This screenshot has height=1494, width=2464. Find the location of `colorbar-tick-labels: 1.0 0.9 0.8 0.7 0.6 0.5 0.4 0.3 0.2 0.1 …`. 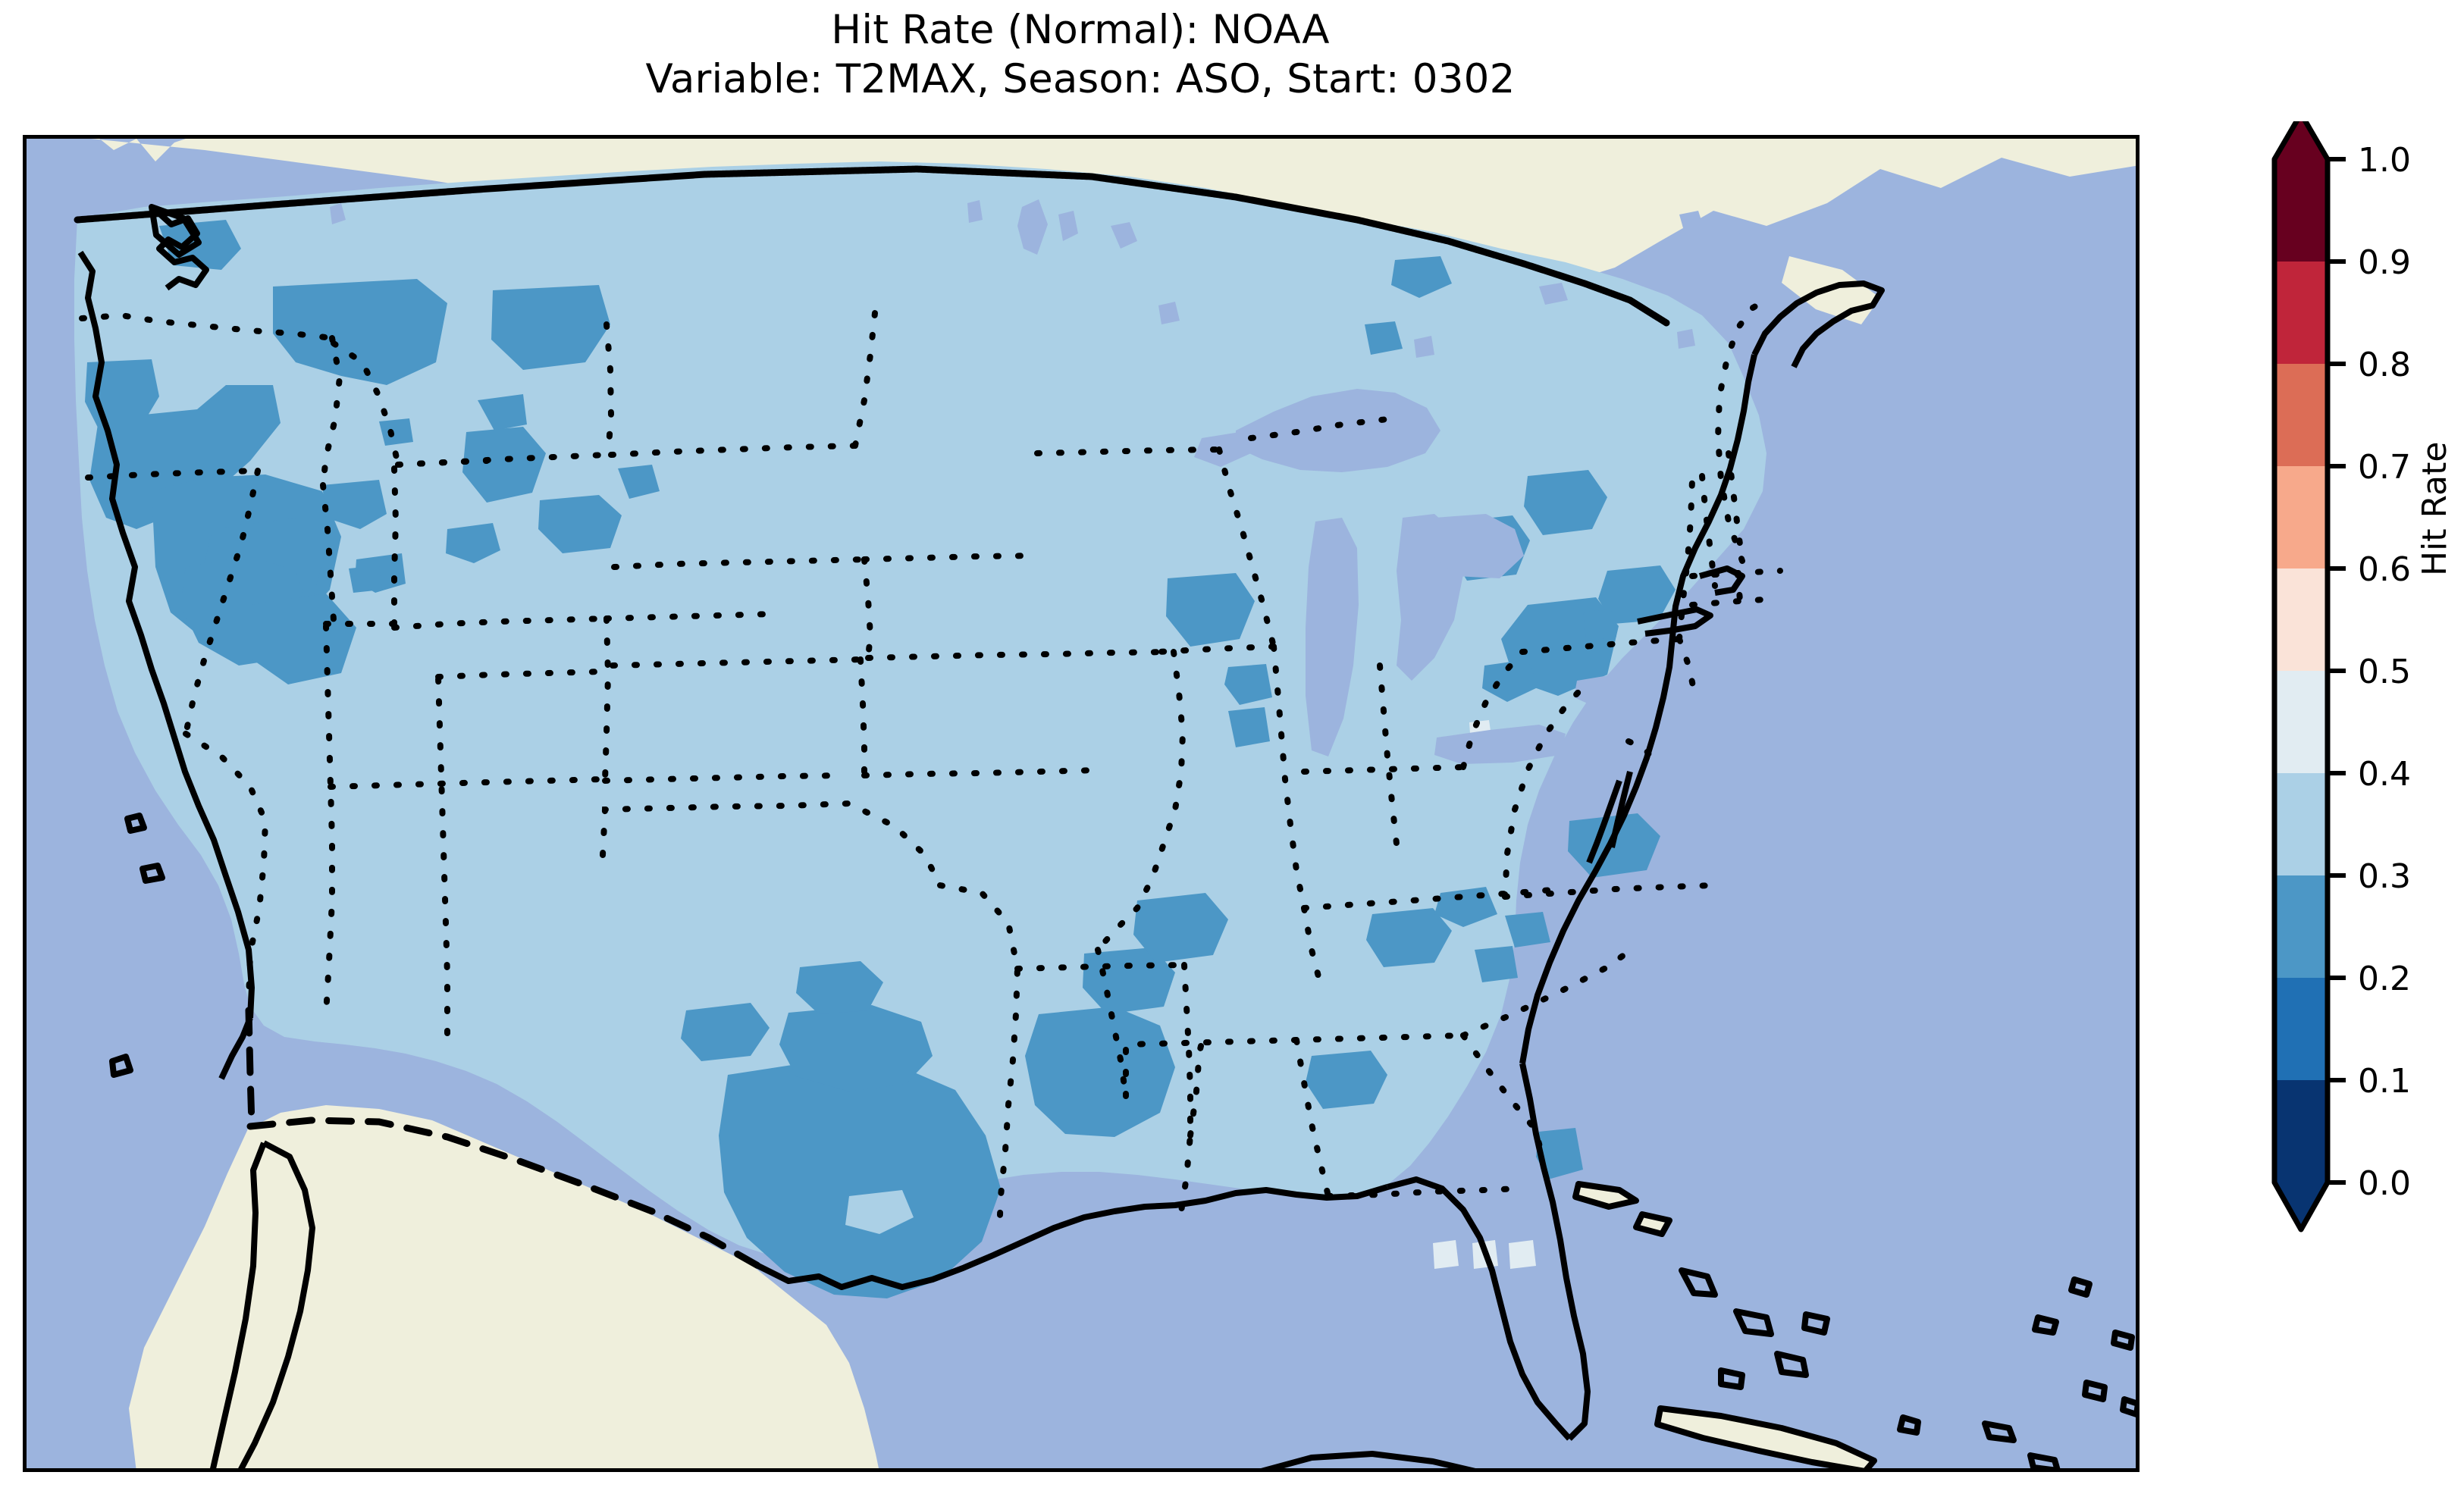

colorbar-tick-labels: 1.0 0.9 0.8 0.7 0.6 0.5 0.4 0.3 0.2 0.1 … is located at coordinates (2384, 672).